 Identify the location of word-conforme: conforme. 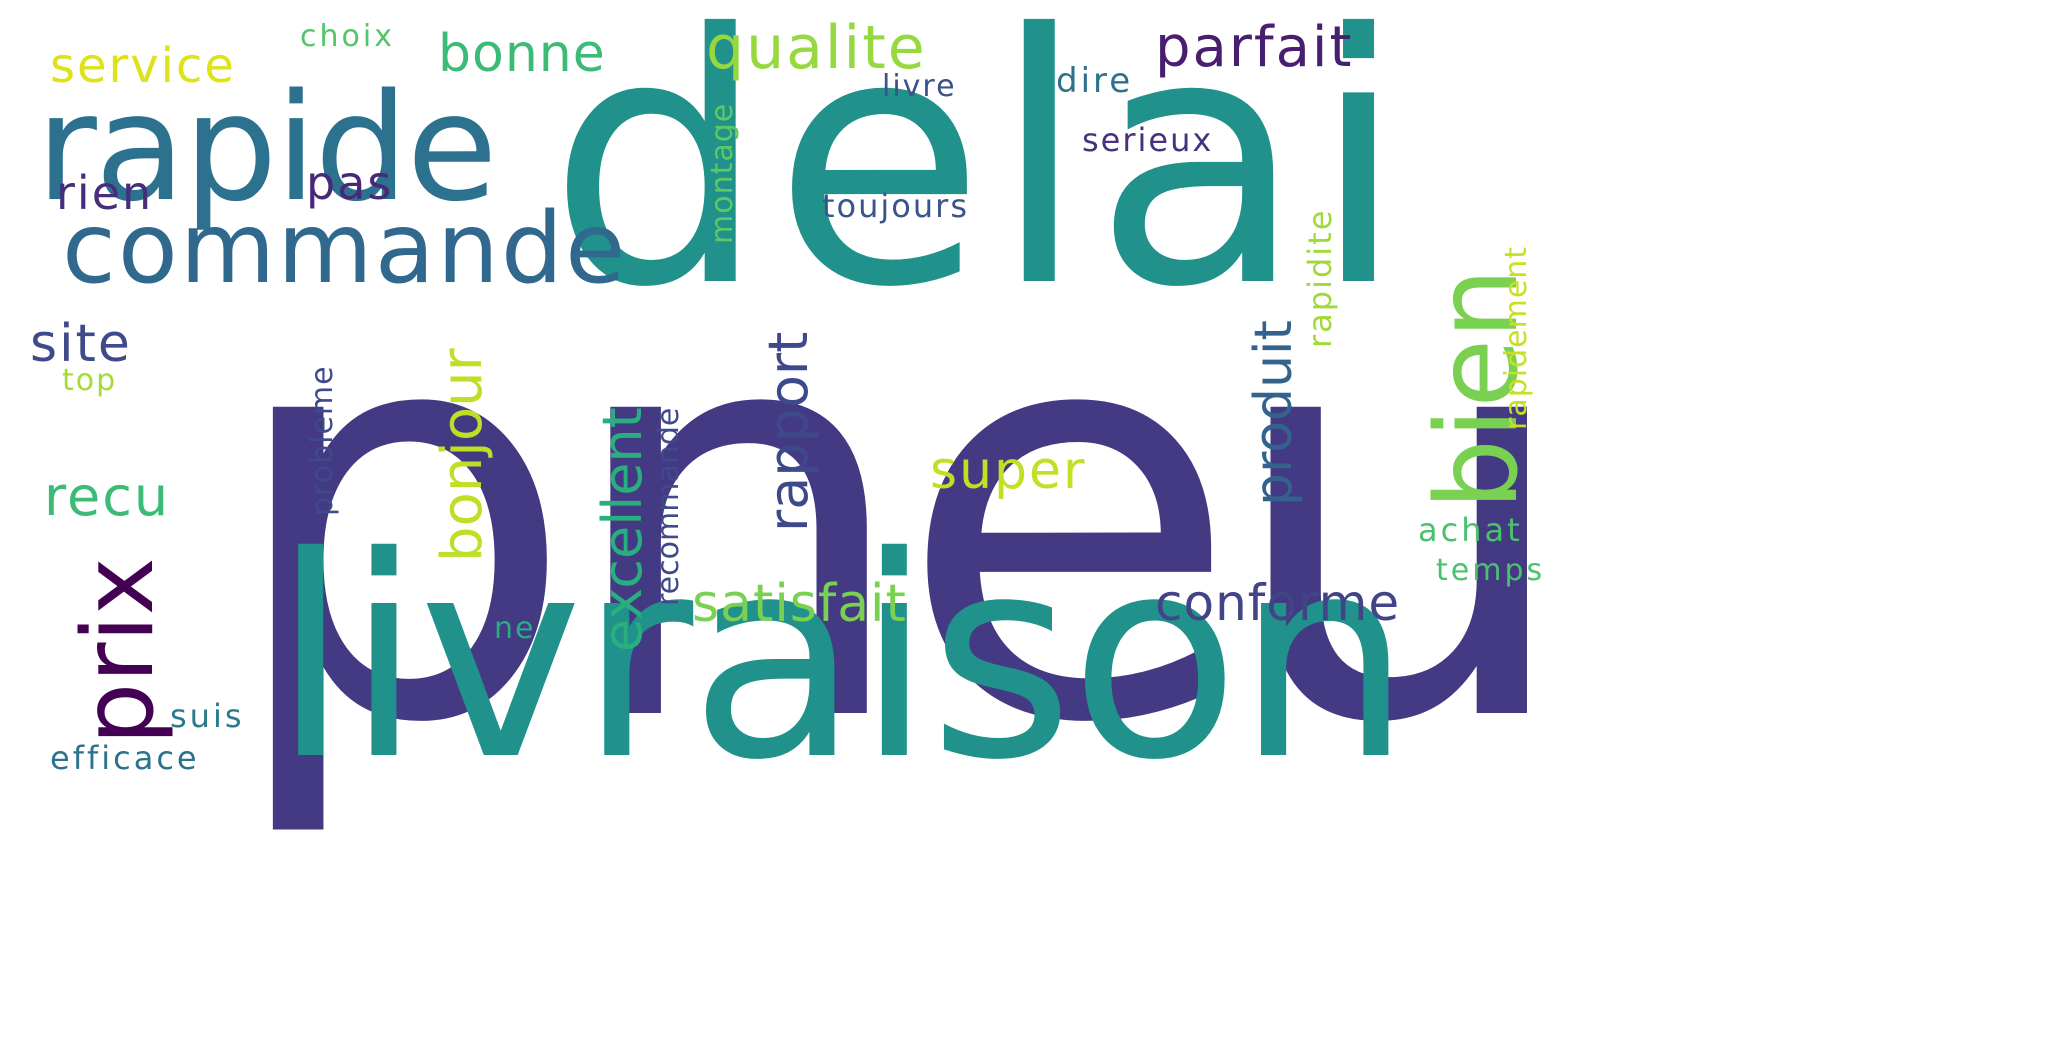
(1278, 603).